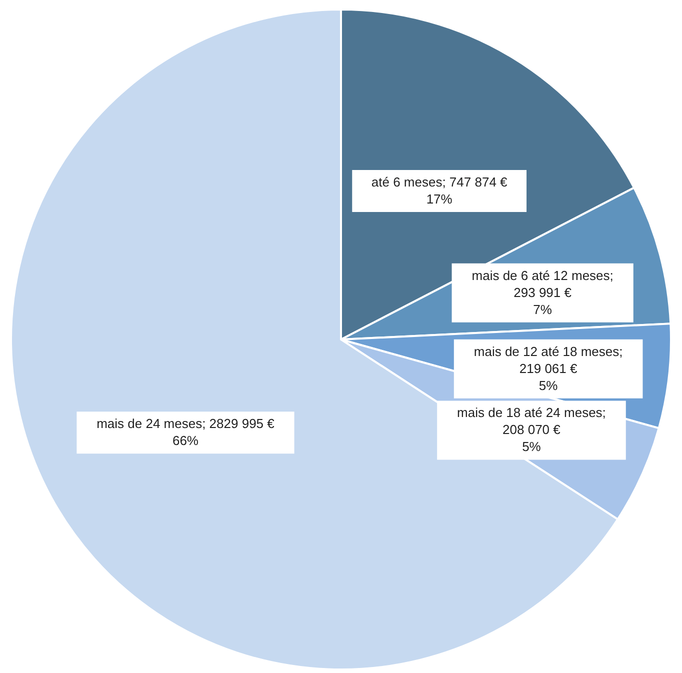 Image resolution: width=682 pixels, height=673 pixels. I want to click on slice-label: até 6 meses; 747 874 € 17%, so click(439, 190).